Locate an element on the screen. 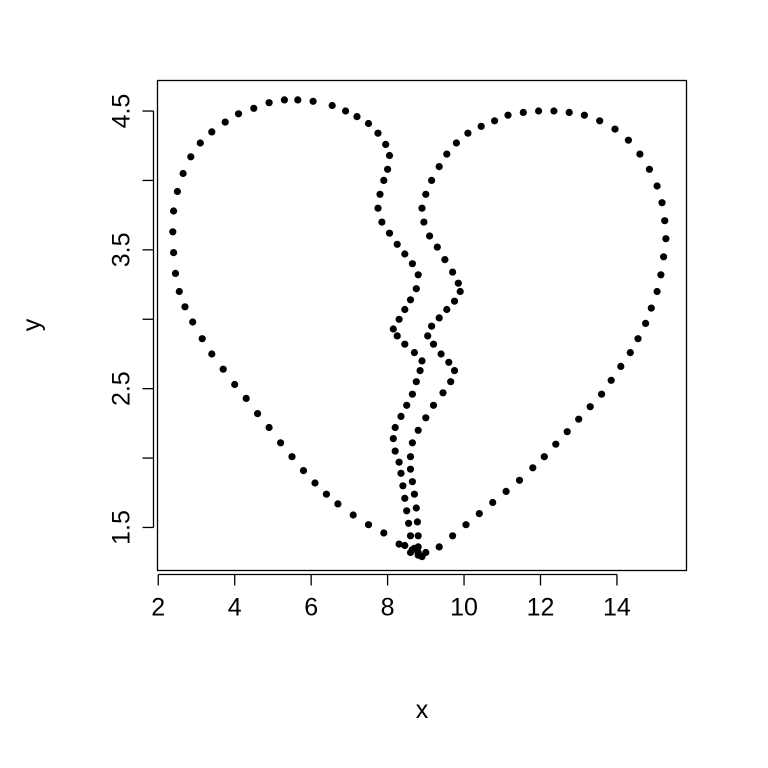 The height and width of the screenshot is (768, 768). y-tick-label-0: 1.5 is located at coordinates (122, 527).